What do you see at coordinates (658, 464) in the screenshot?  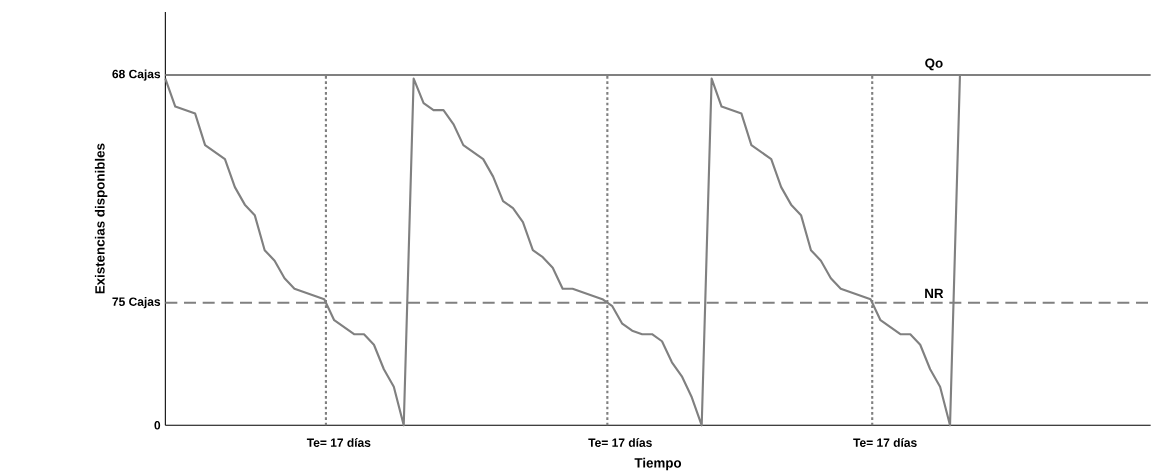 I see `x-axis-title: Tiempo` at bounding box center [658, 464].